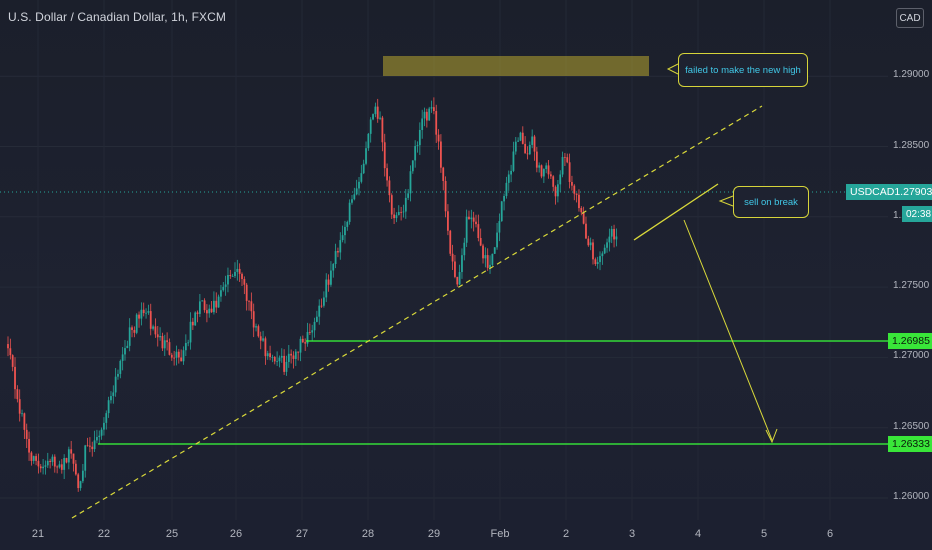 This screenshot has height=550, width=932. What do you see at coordinates (910, 18) in the screenshot?
I see `currency-badge: CAD` at bounding box center [910, 18].